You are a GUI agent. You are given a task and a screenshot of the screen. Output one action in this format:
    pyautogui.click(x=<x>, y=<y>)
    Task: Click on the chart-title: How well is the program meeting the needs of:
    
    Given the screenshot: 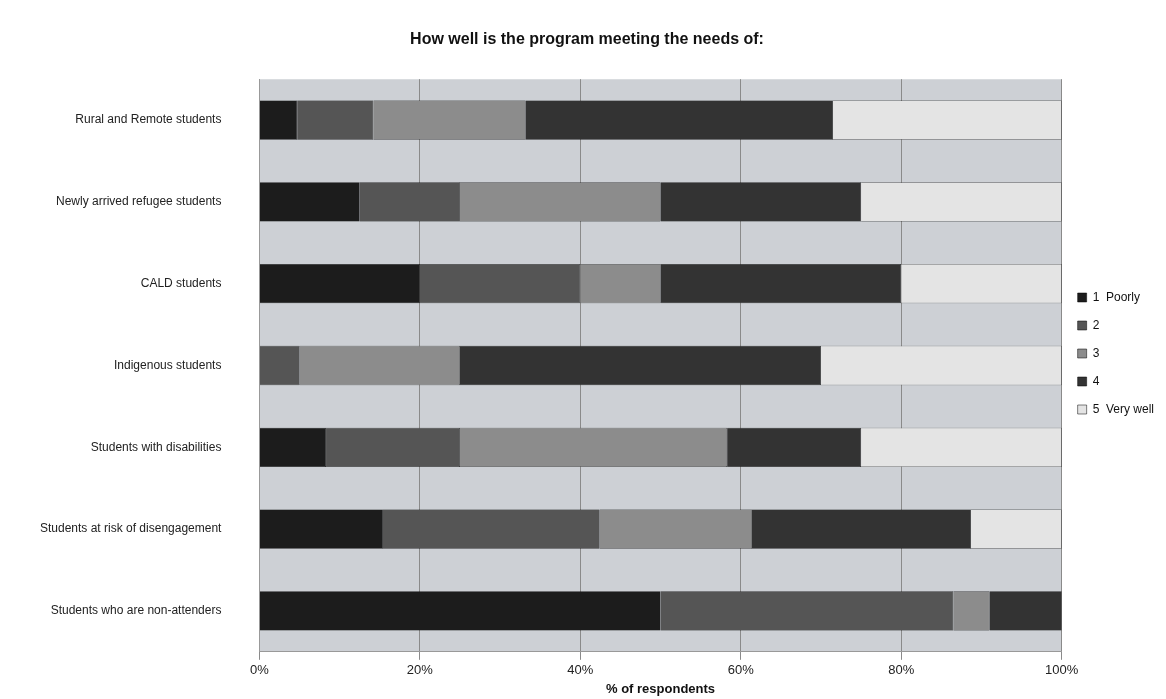 What is the action you would take?
    pyautogui.click(x=587, y=39)
    